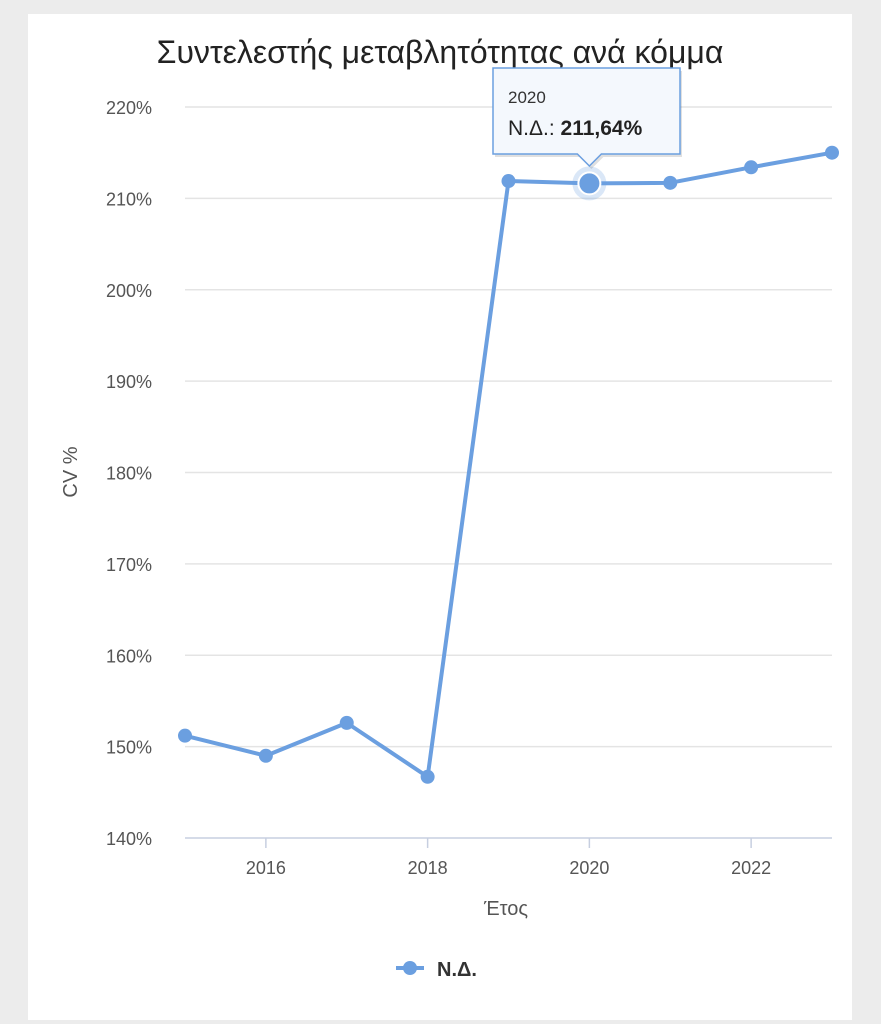 This screenshot has height=1024, width=881. Describe the element at coordinates (129, 748) in the screenshot. I see `y-tick-label: 150%` at that location.